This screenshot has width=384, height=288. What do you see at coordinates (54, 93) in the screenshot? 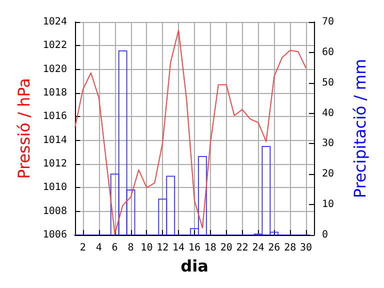
I see `y-tick-label: 1018` at bounding box center [54, 93].